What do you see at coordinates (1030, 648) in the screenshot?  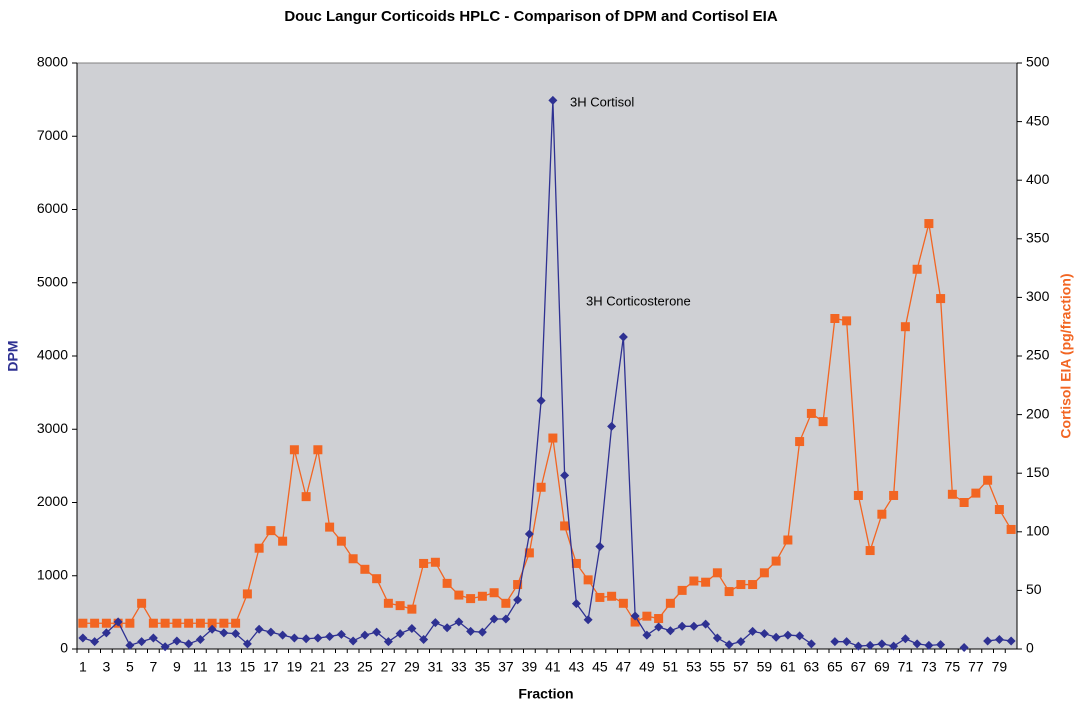 I see `y2-tick-label: 0` at bounding box center [1030, 648].